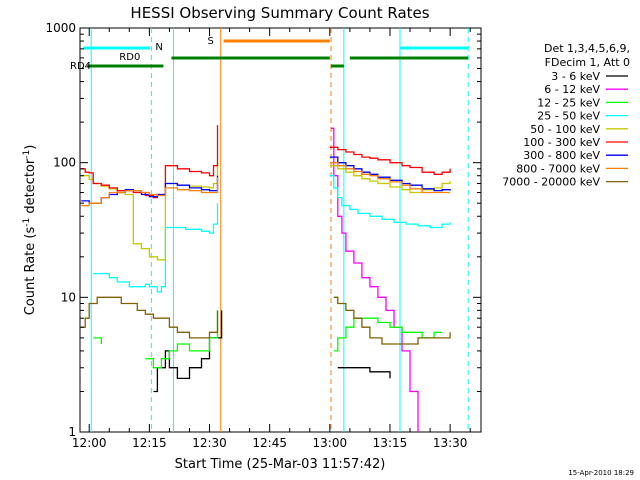 The height and width of the screenshot is (480, 640). I want to click on y-axis-label-mid: detector, so click(30, 188).